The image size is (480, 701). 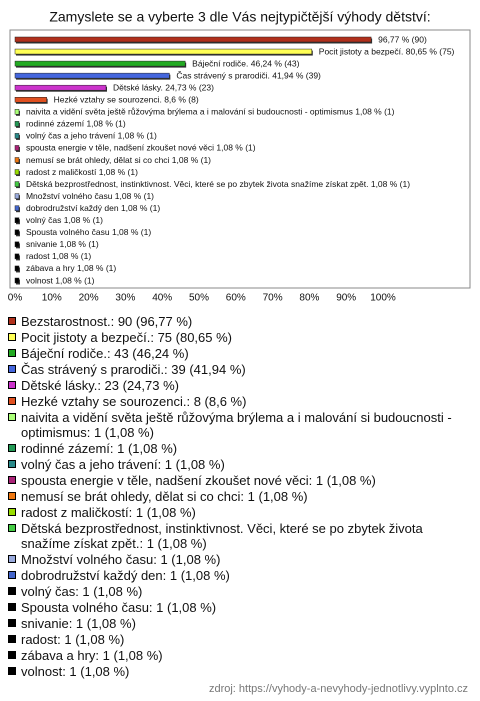 I want to click on x-tick-label: 70%, so click(x=273, y=298).